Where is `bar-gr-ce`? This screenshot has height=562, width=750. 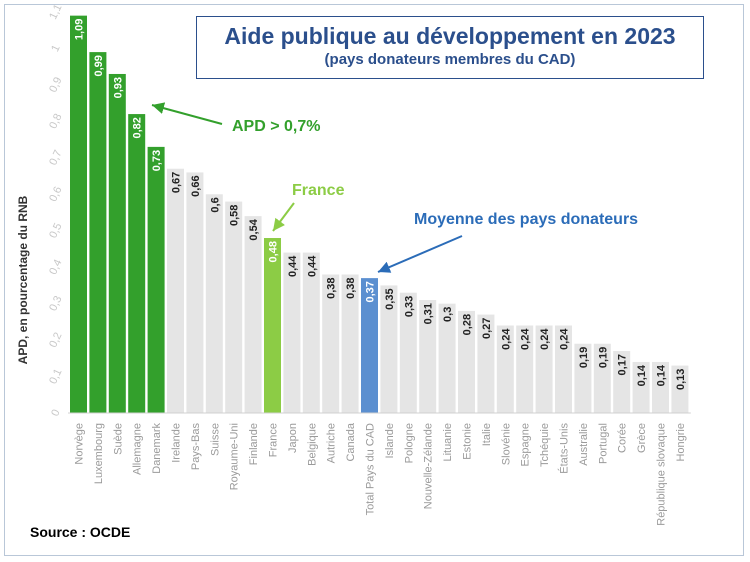 bar-gr-ce is located at coordinates (641, 387).